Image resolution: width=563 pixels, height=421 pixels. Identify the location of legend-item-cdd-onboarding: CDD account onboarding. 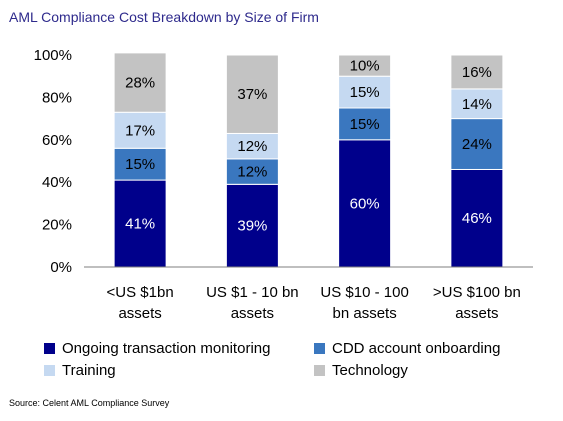
(407, 348).